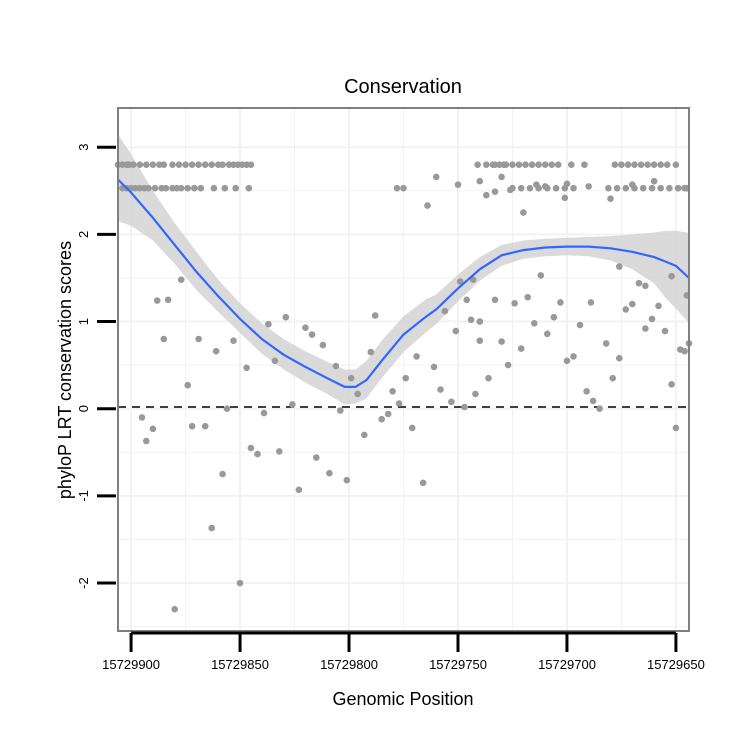 The width and height of the screenshot is (750, 750). I want to click on y-axis: -2 -1 0 1 2 3, so click(96, 366).